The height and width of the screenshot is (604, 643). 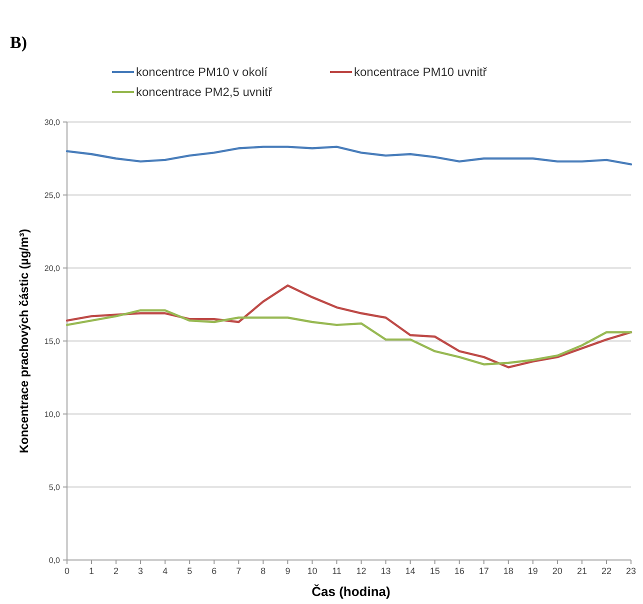 I want to click on legend-label: koncentrace PM2,5 uvnitř, so click(x=205, y=92).